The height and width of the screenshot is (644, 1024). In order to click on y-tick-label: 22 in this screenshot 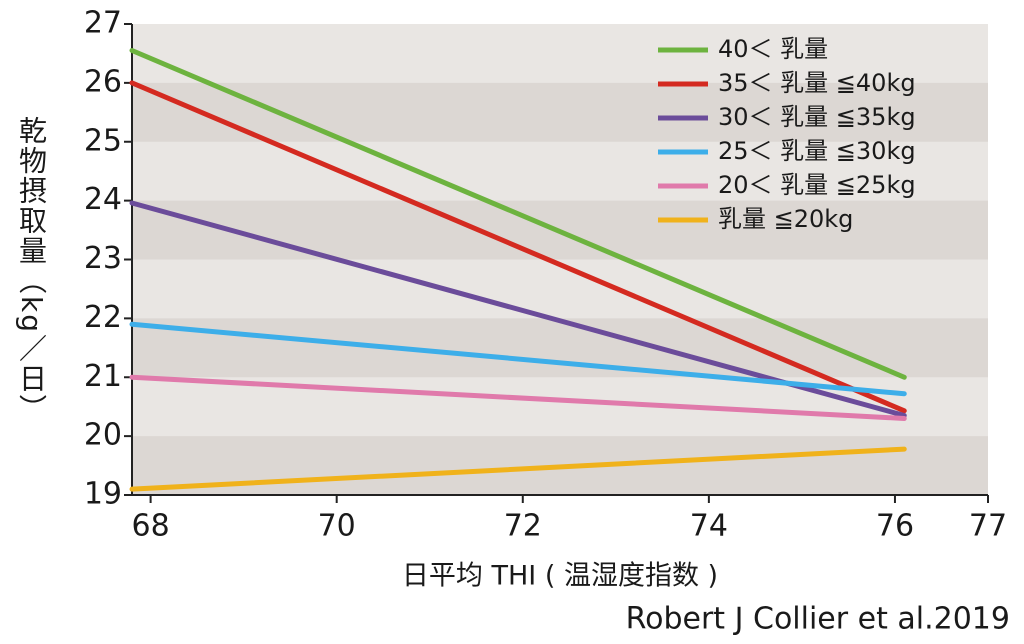, I will do `click(103, 317)`.